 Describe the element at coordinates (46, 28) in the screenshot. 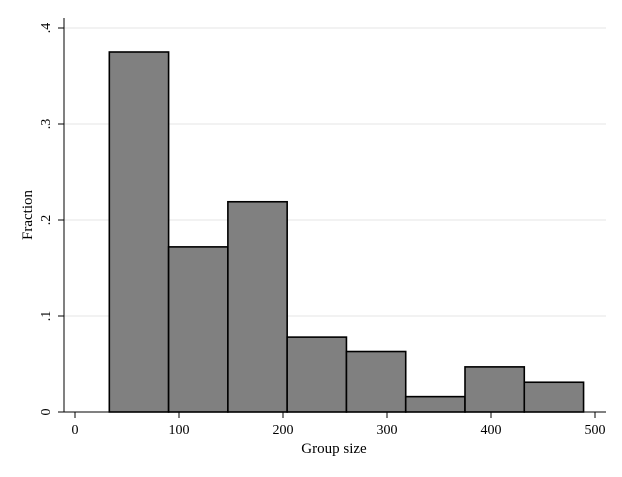

I see `y-tick-label-4: .4` at that location.